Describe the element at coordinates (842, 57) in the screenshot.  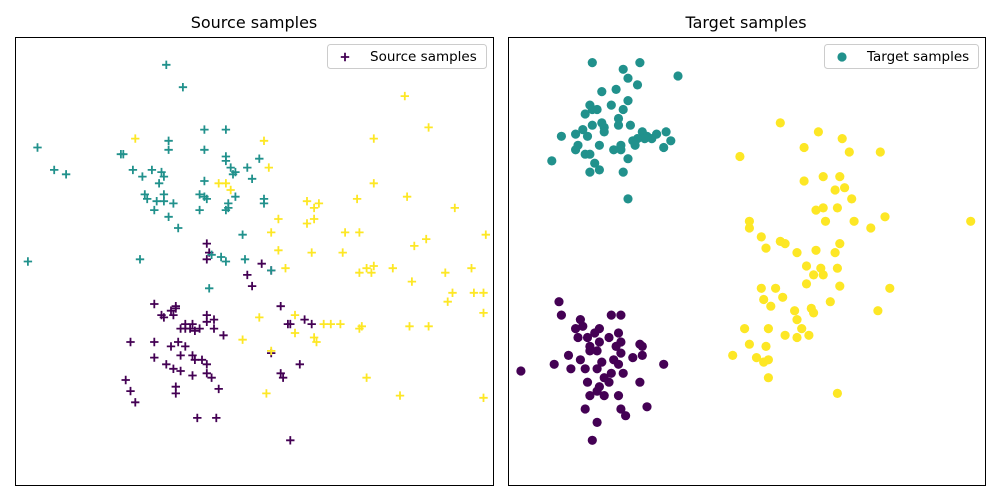
I see `target-legend-marker` at that location.